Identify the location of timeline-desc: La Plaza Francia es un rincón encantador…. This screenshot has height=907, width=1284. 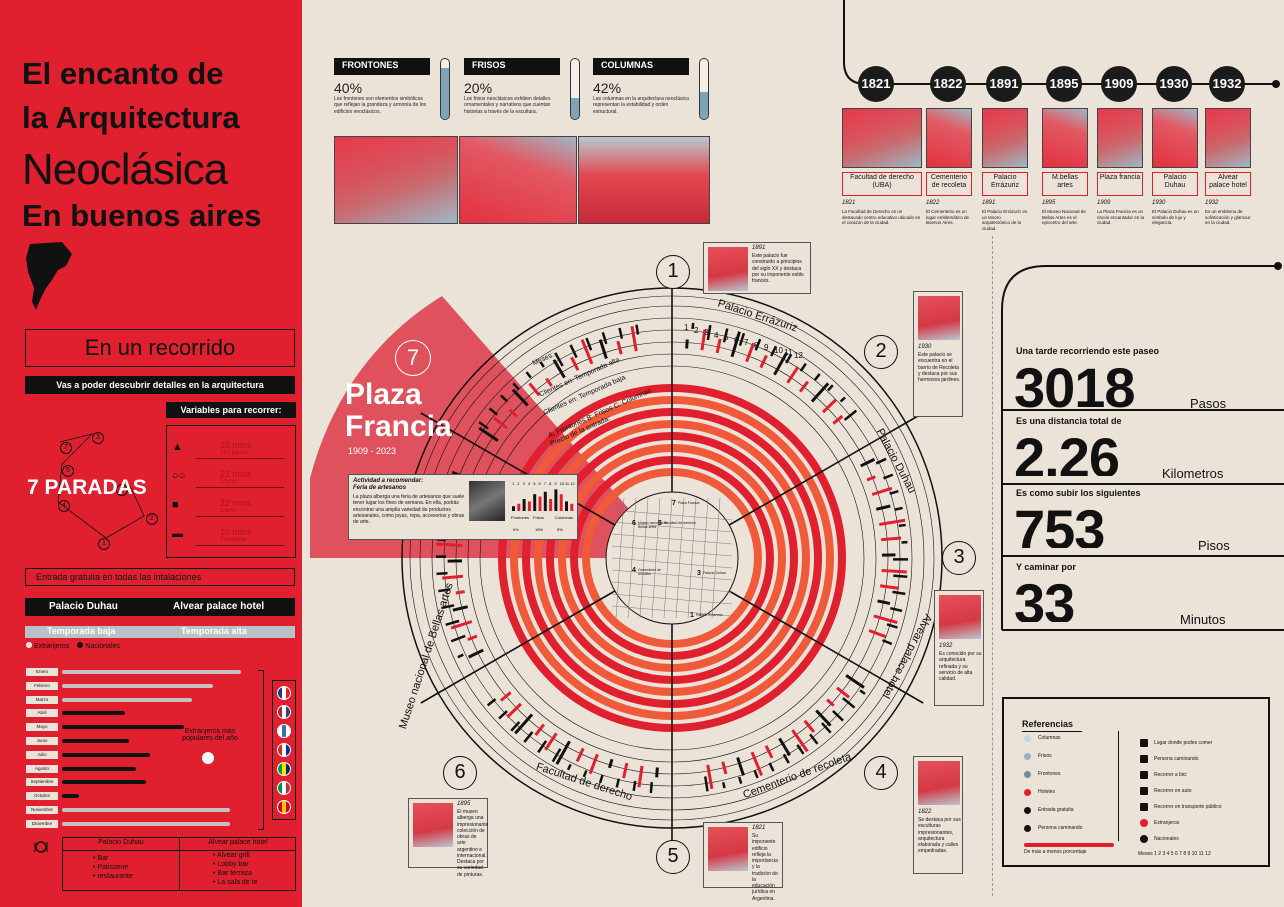
(1121, 217).